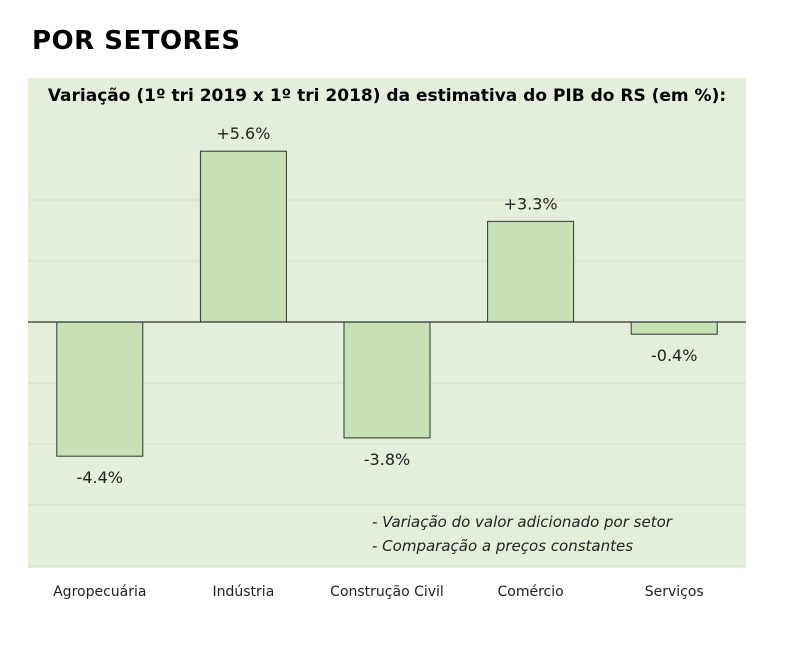  I want to click on category-label-2: Indústria, so click(244, 592).